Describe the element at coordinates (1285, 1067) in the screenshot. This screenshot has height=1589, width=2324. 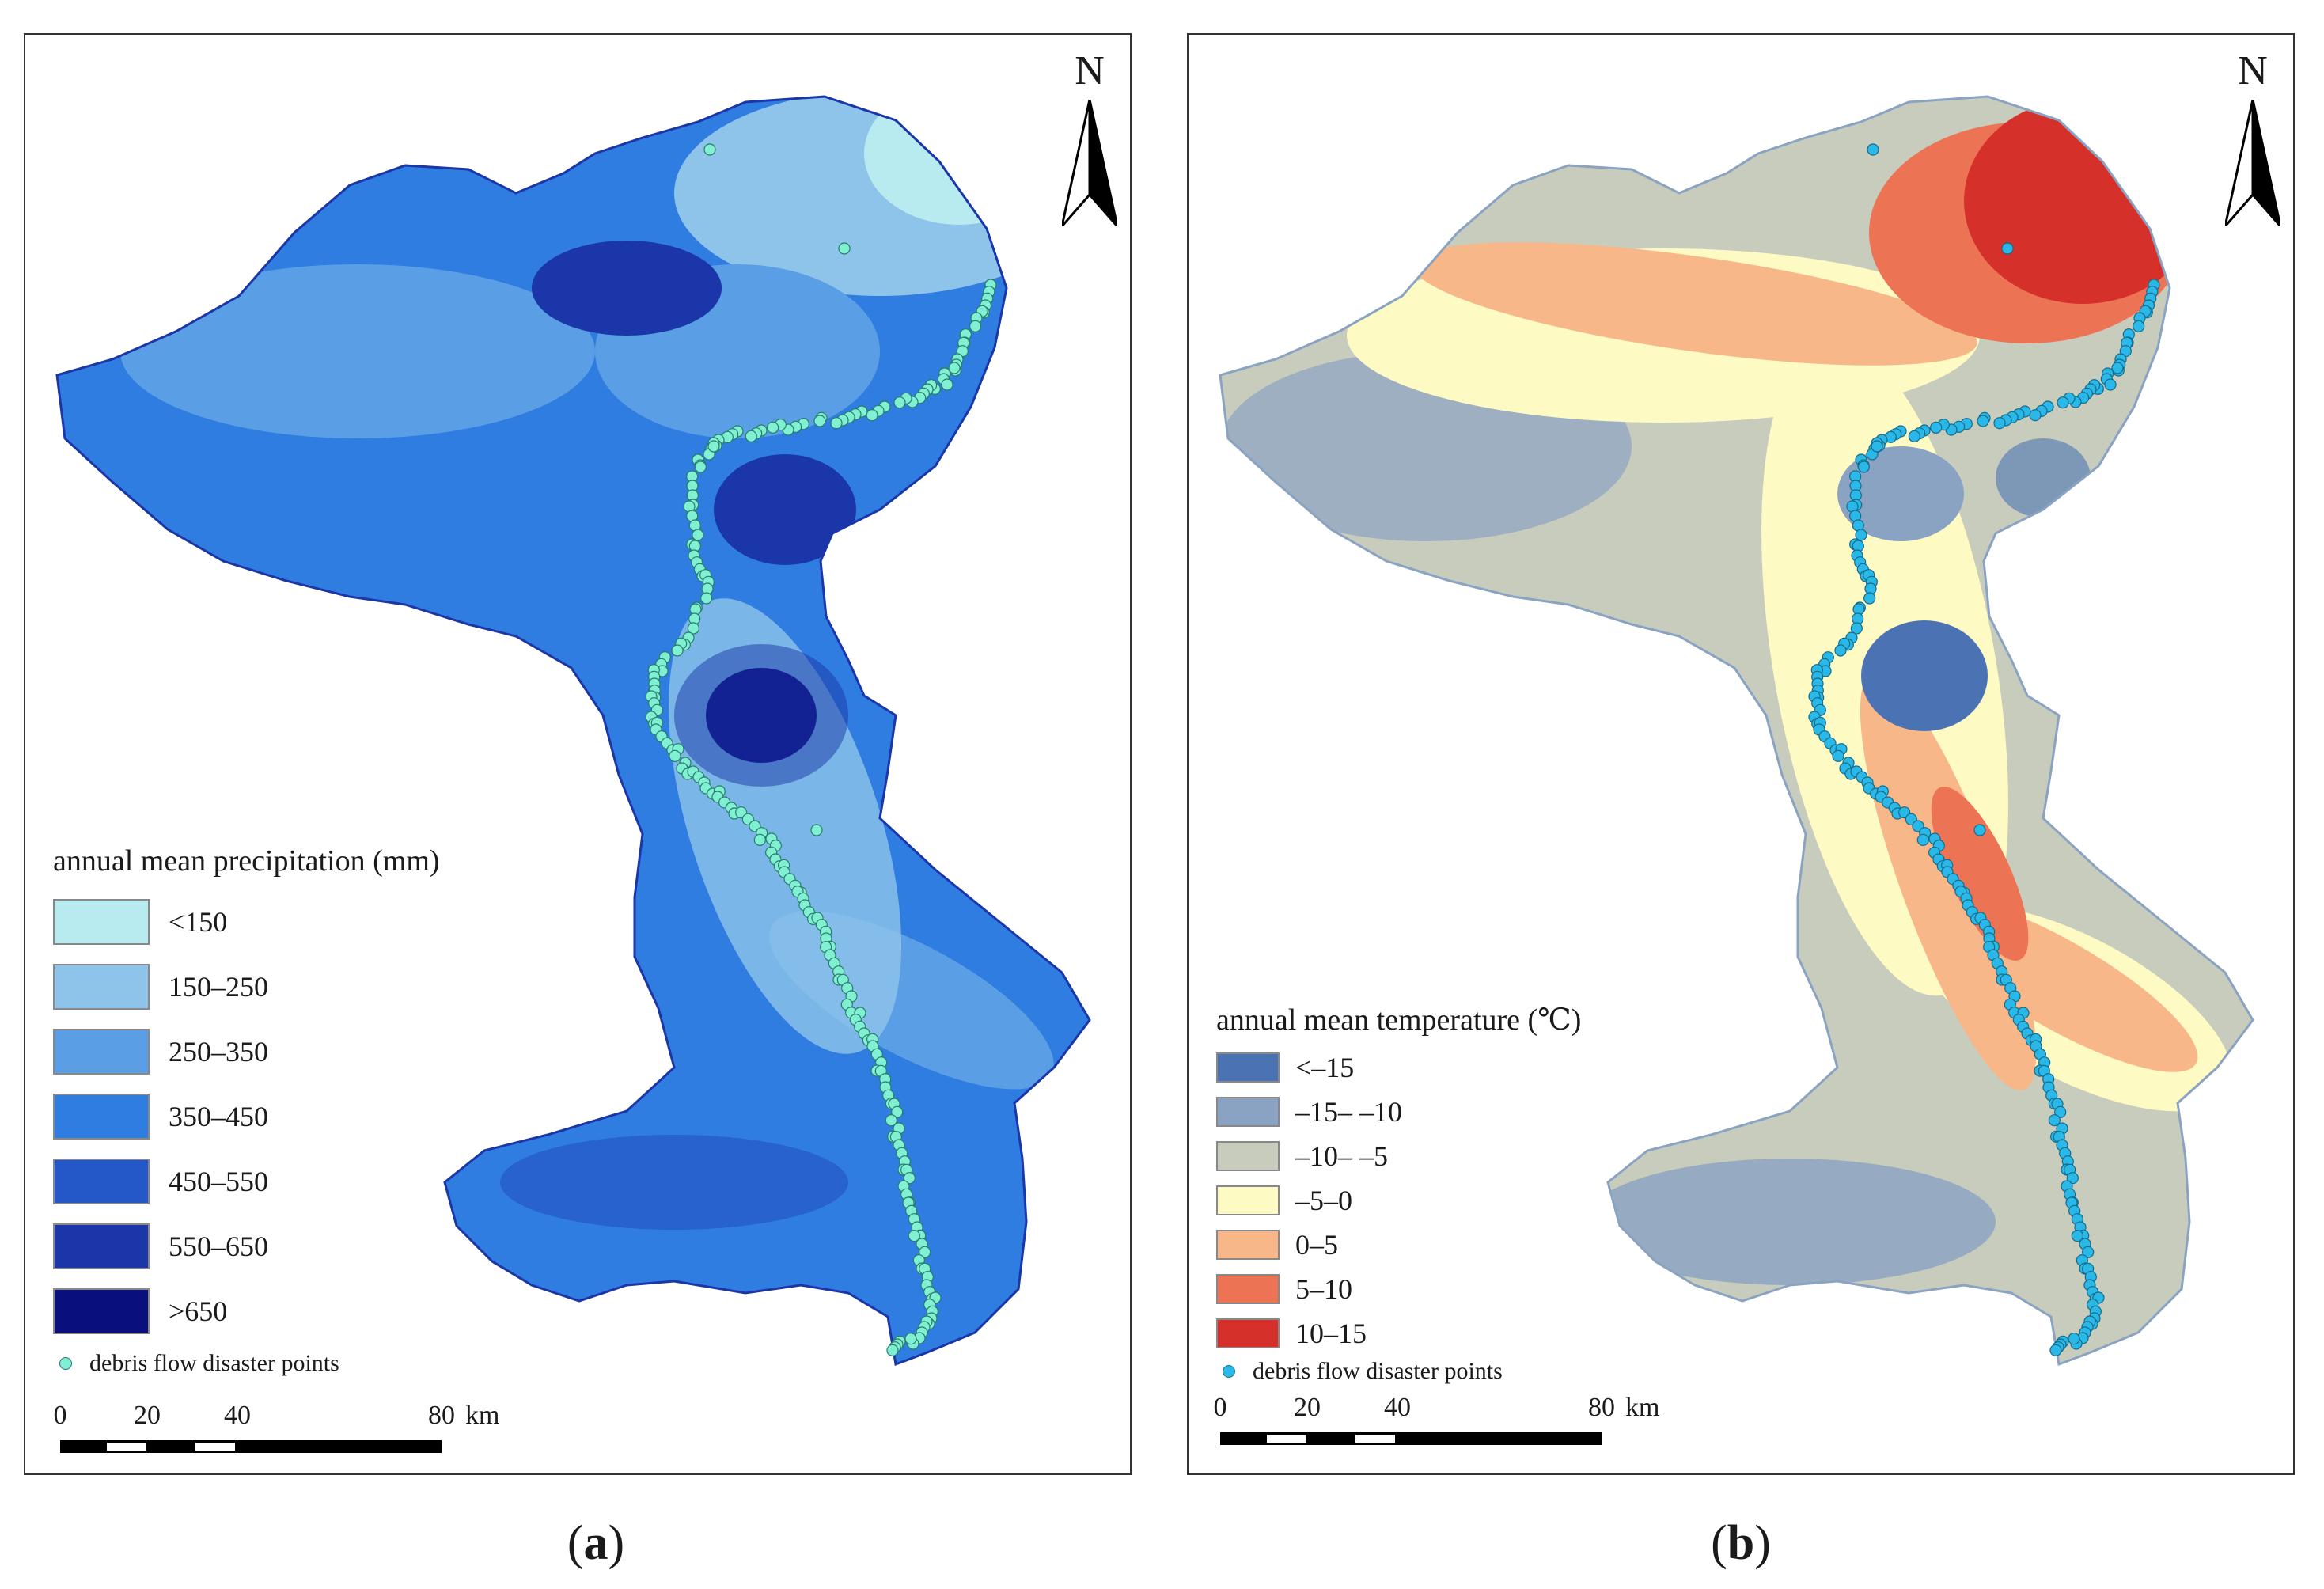
I see `legend-item: <–15` at that location.